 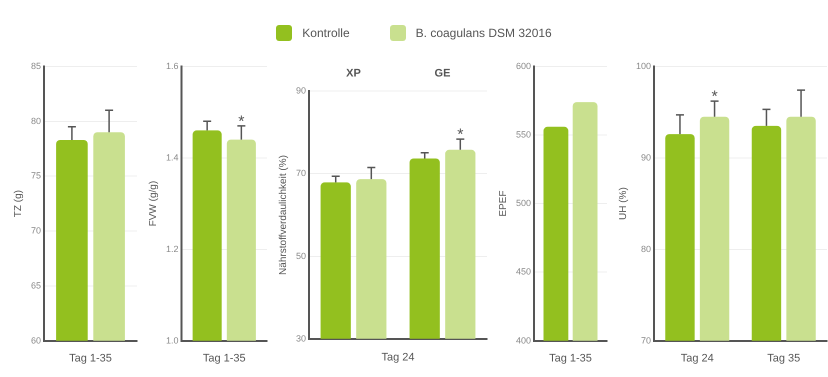 I want to click on y-axis-title: EPEF, so click(x=503, y=203).